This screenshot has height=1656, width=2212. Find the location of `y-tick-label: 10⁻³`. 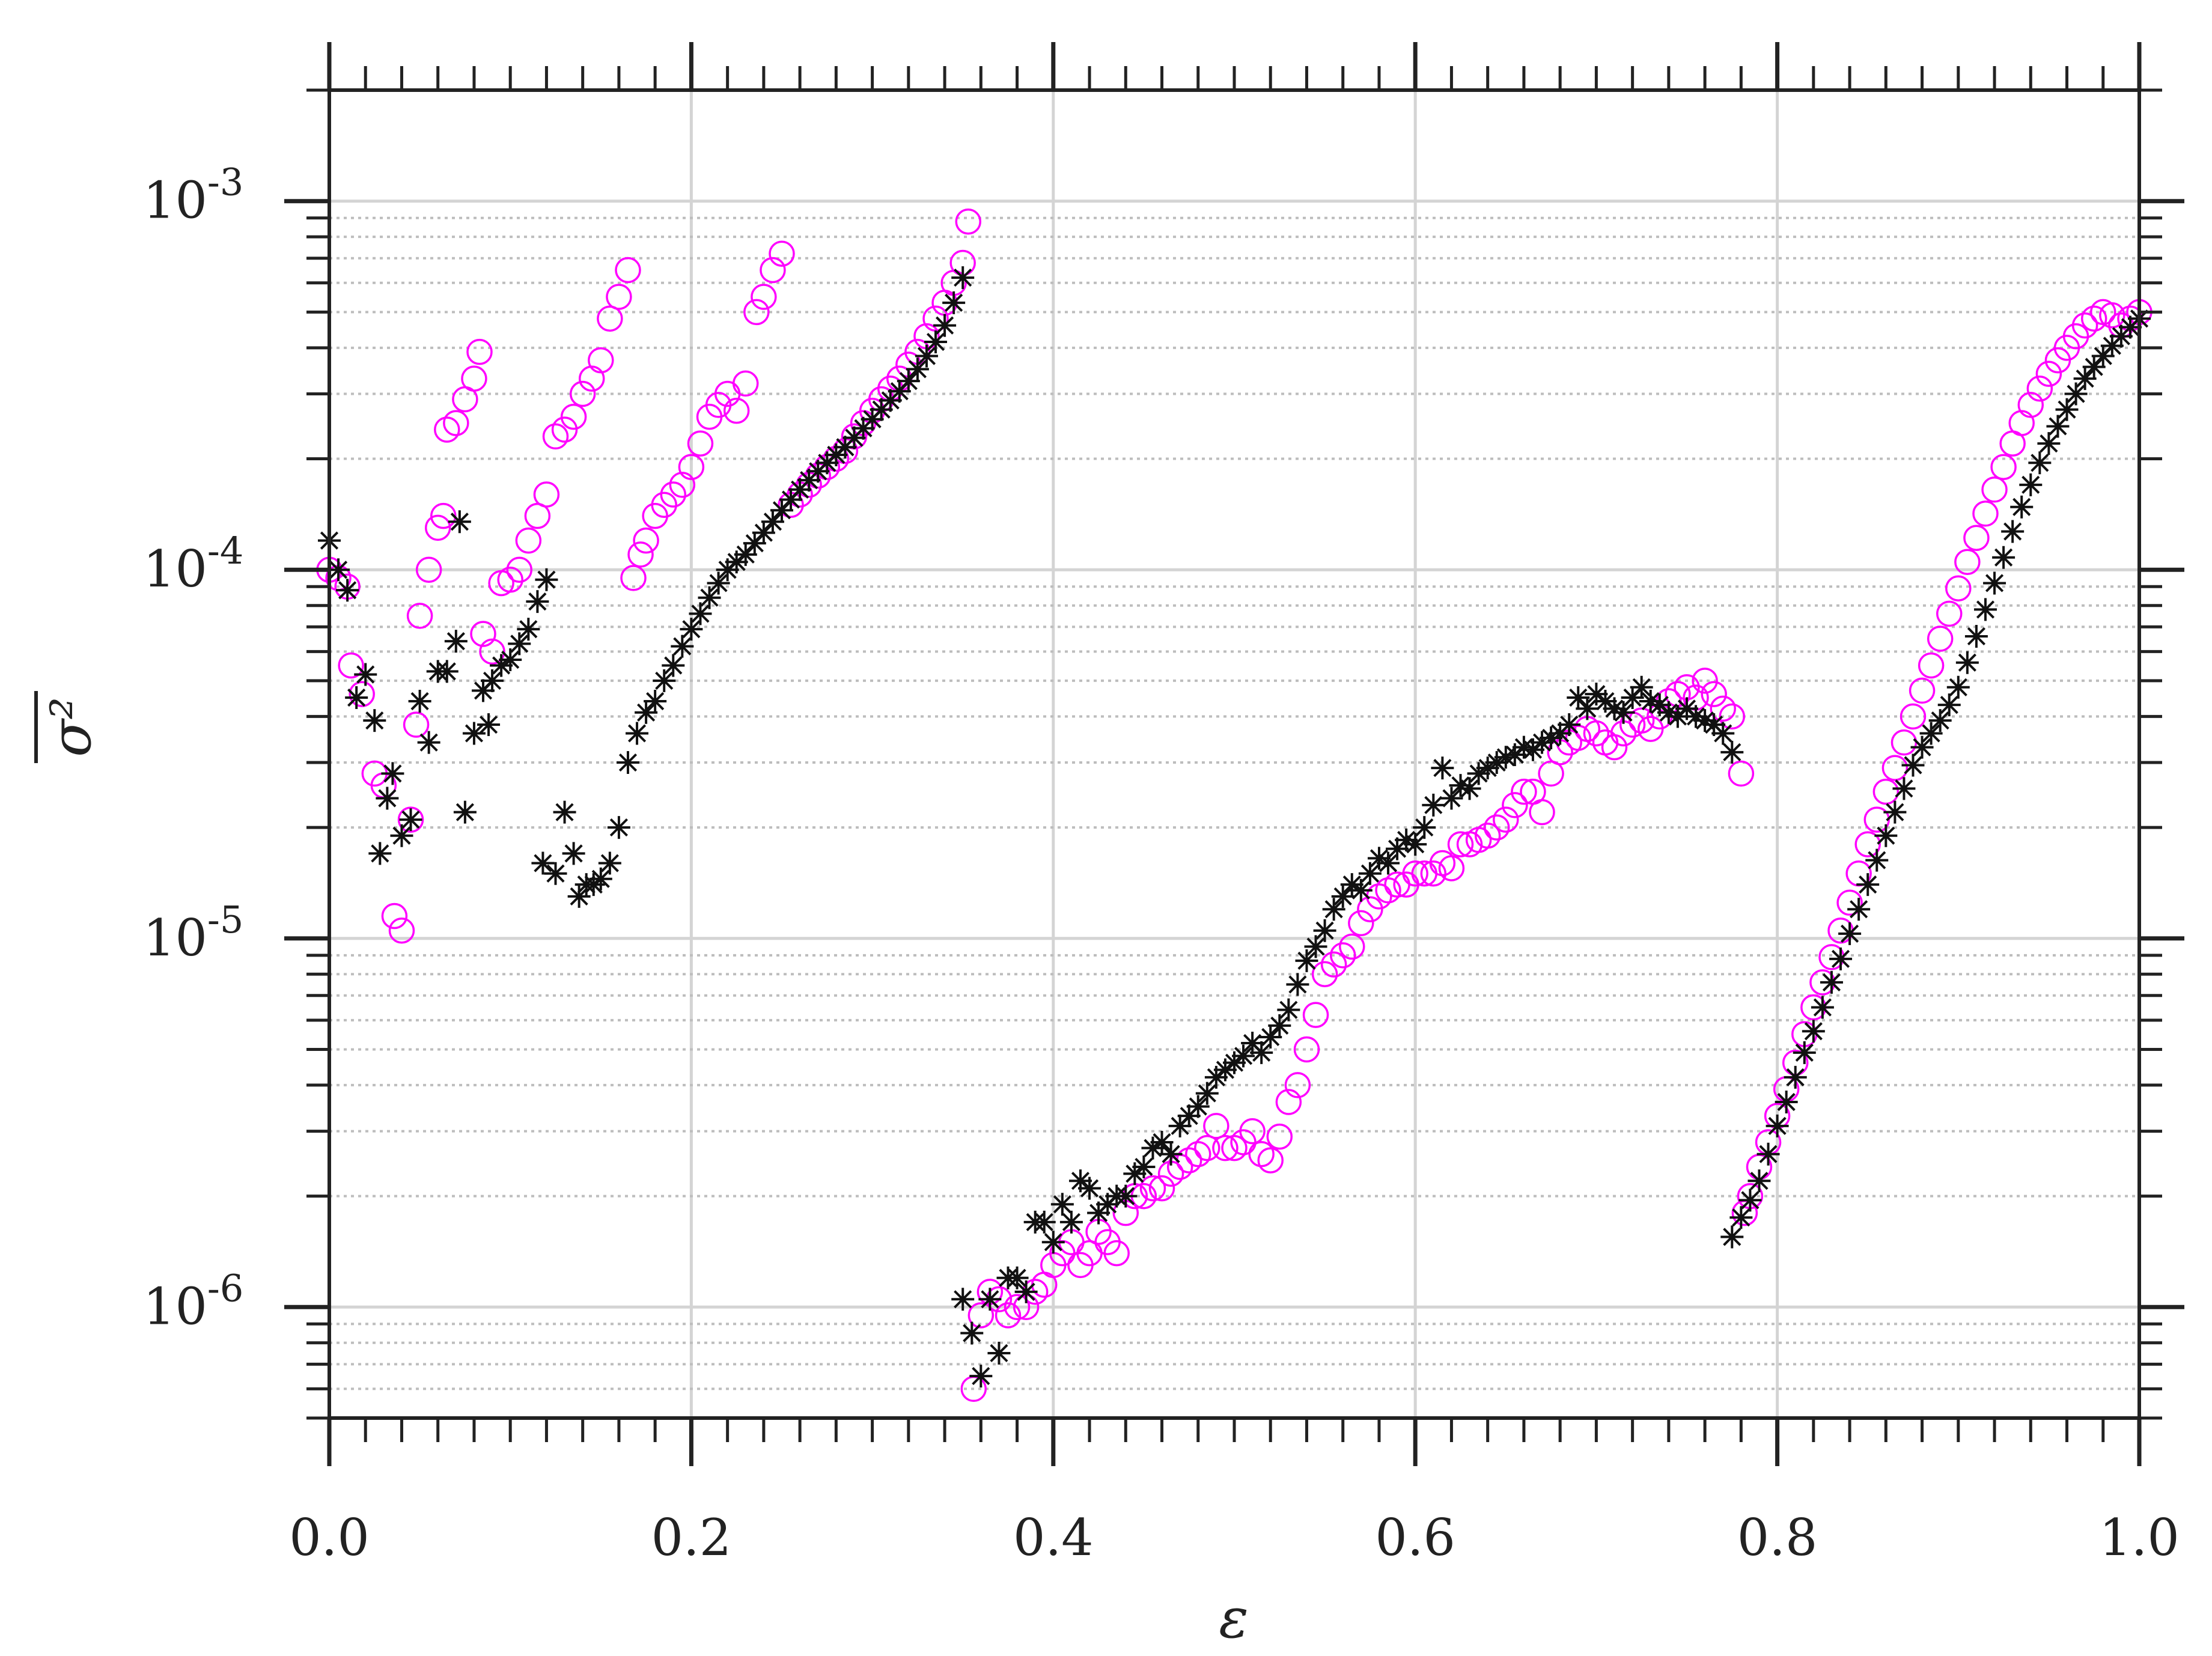

y-tick-label: 10⁻³ is located at coordinates (193, 195).